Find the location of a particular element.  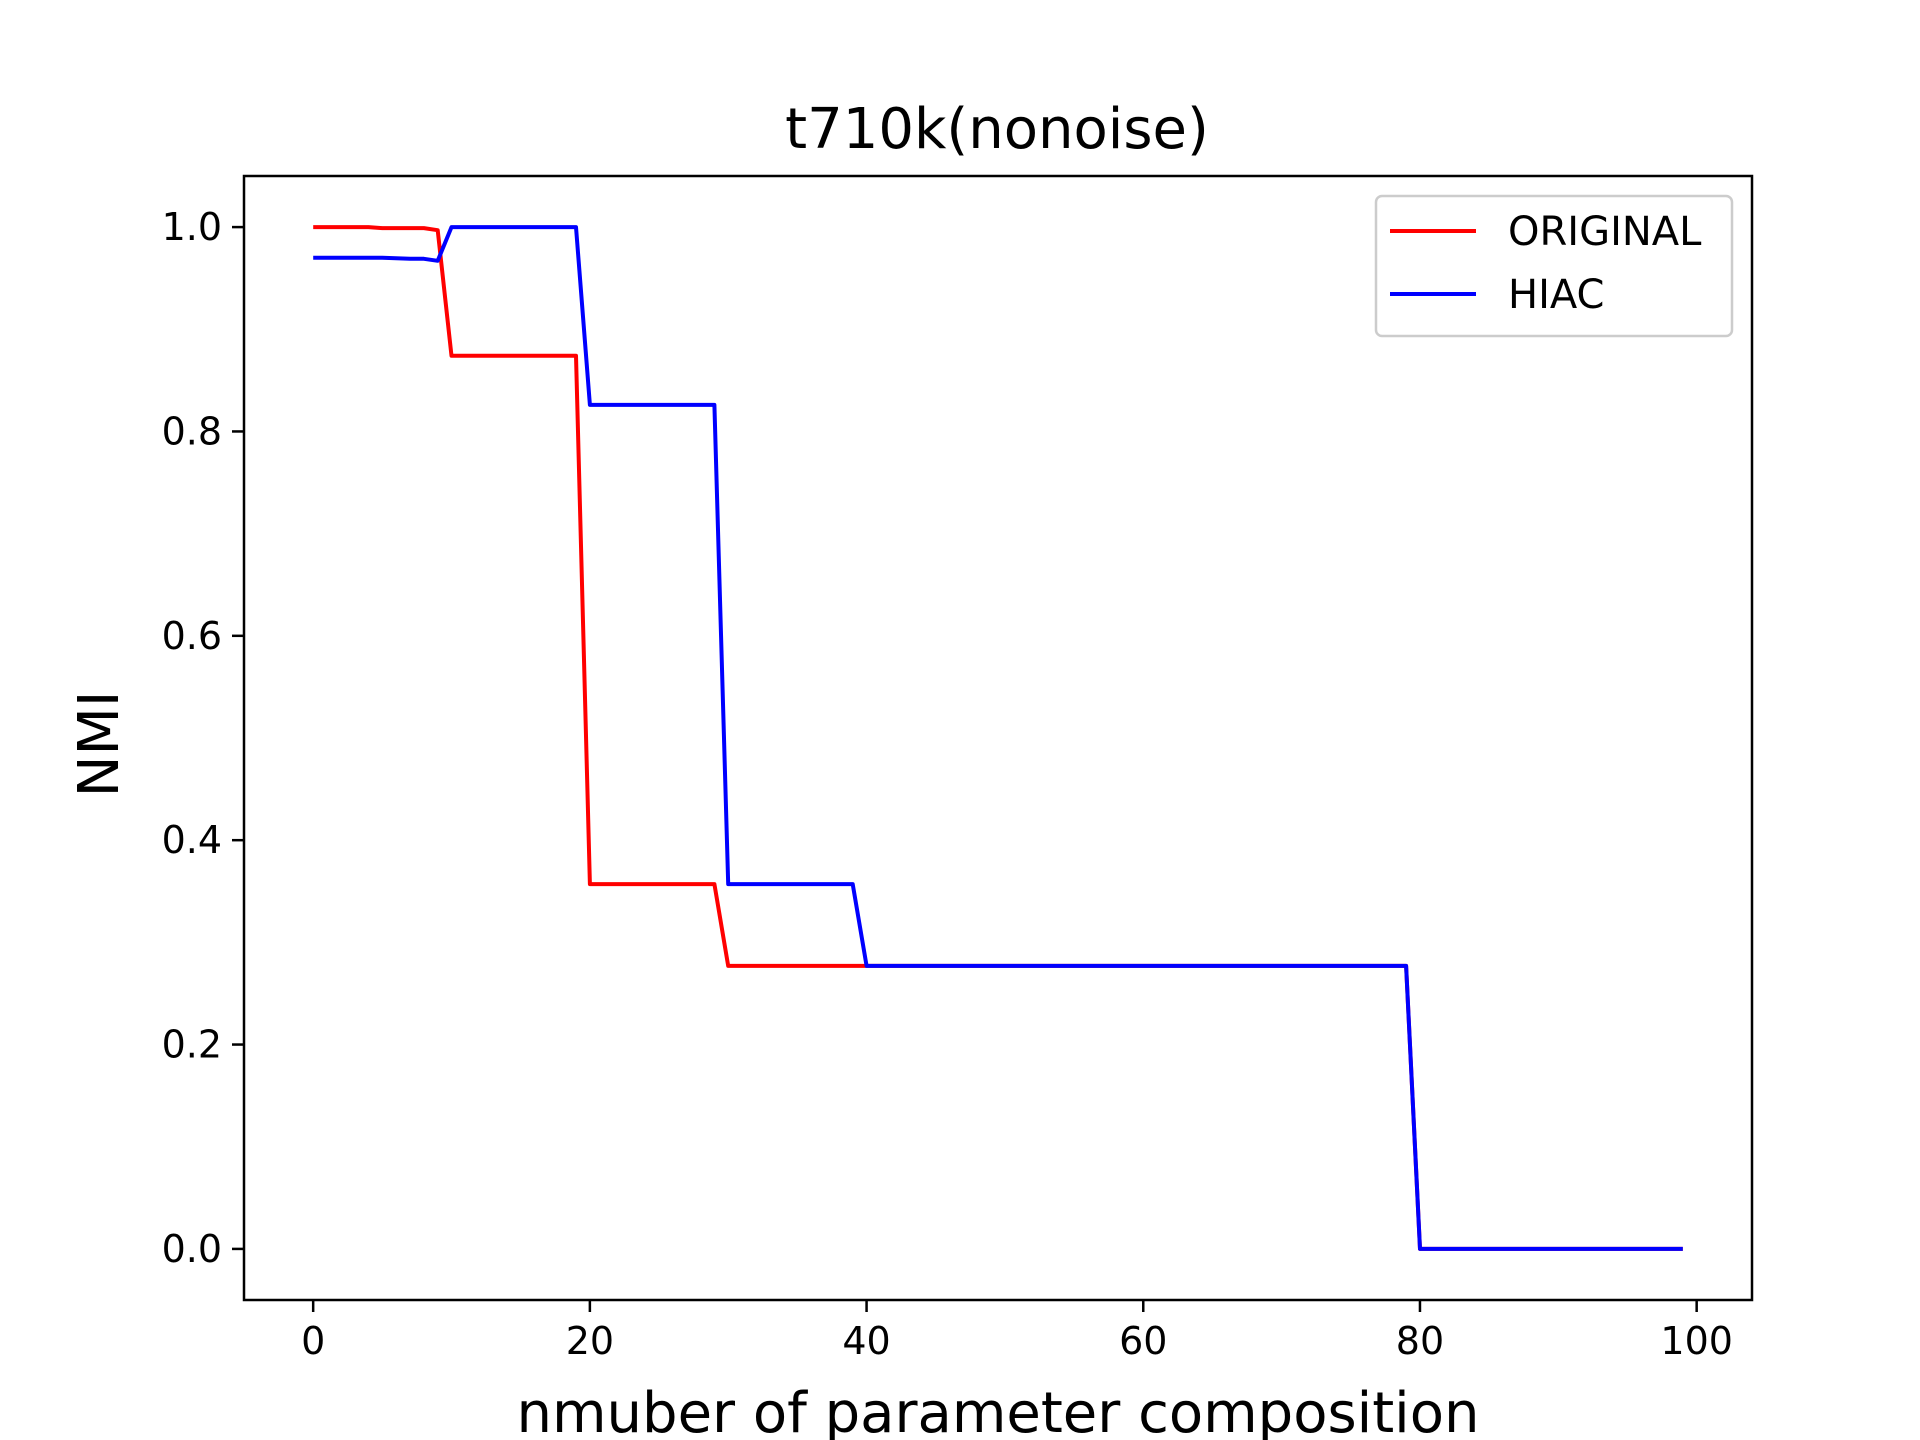

x-tick-label: 100 is located at coordinates (1696, 1341).